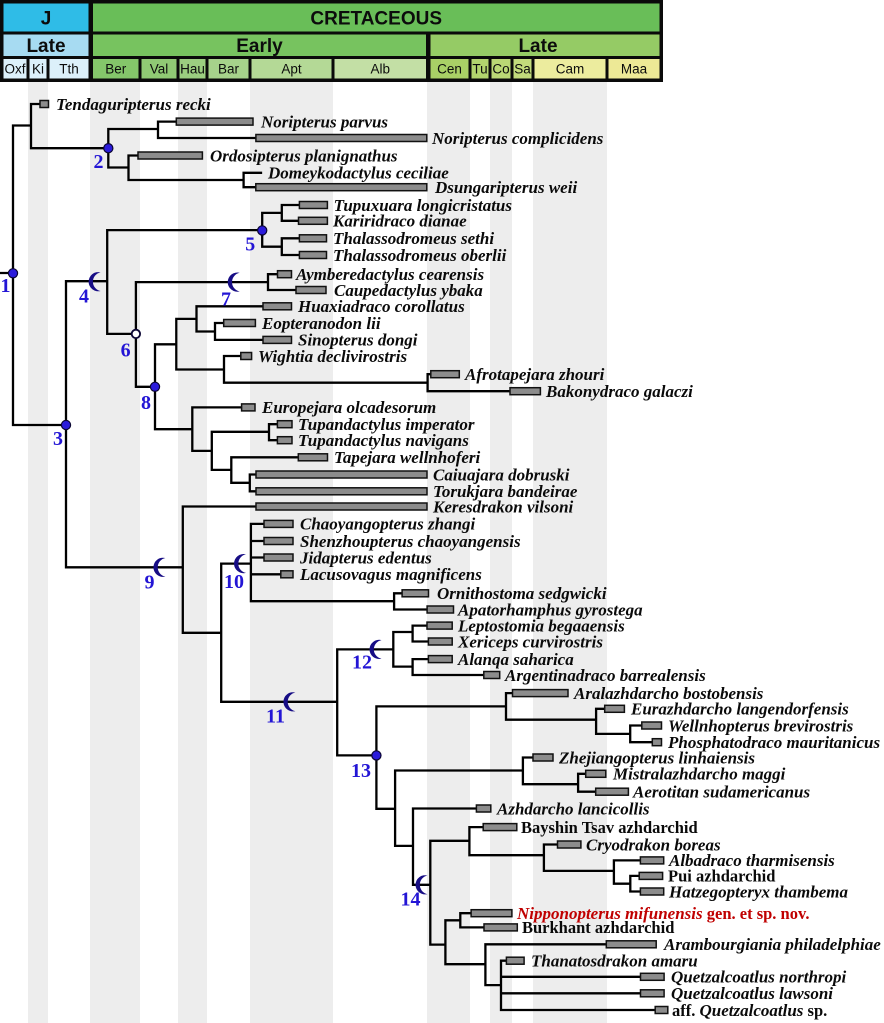 The image size is (884, 1023). What do you see at coordinates (99, 162) in the screenshot?
I see `svg-text: 2` at bounding box center [99, 162].